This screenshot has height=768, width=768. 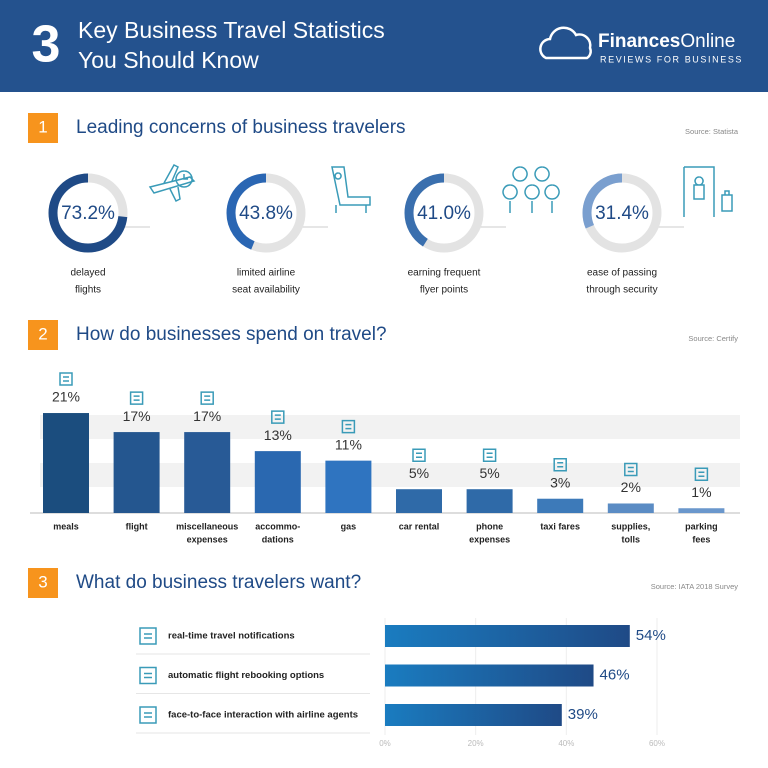 What do you see at coordinates (278, 539) in the screenshot?
I see `category-label: dations` at bounding box center [278, 539].